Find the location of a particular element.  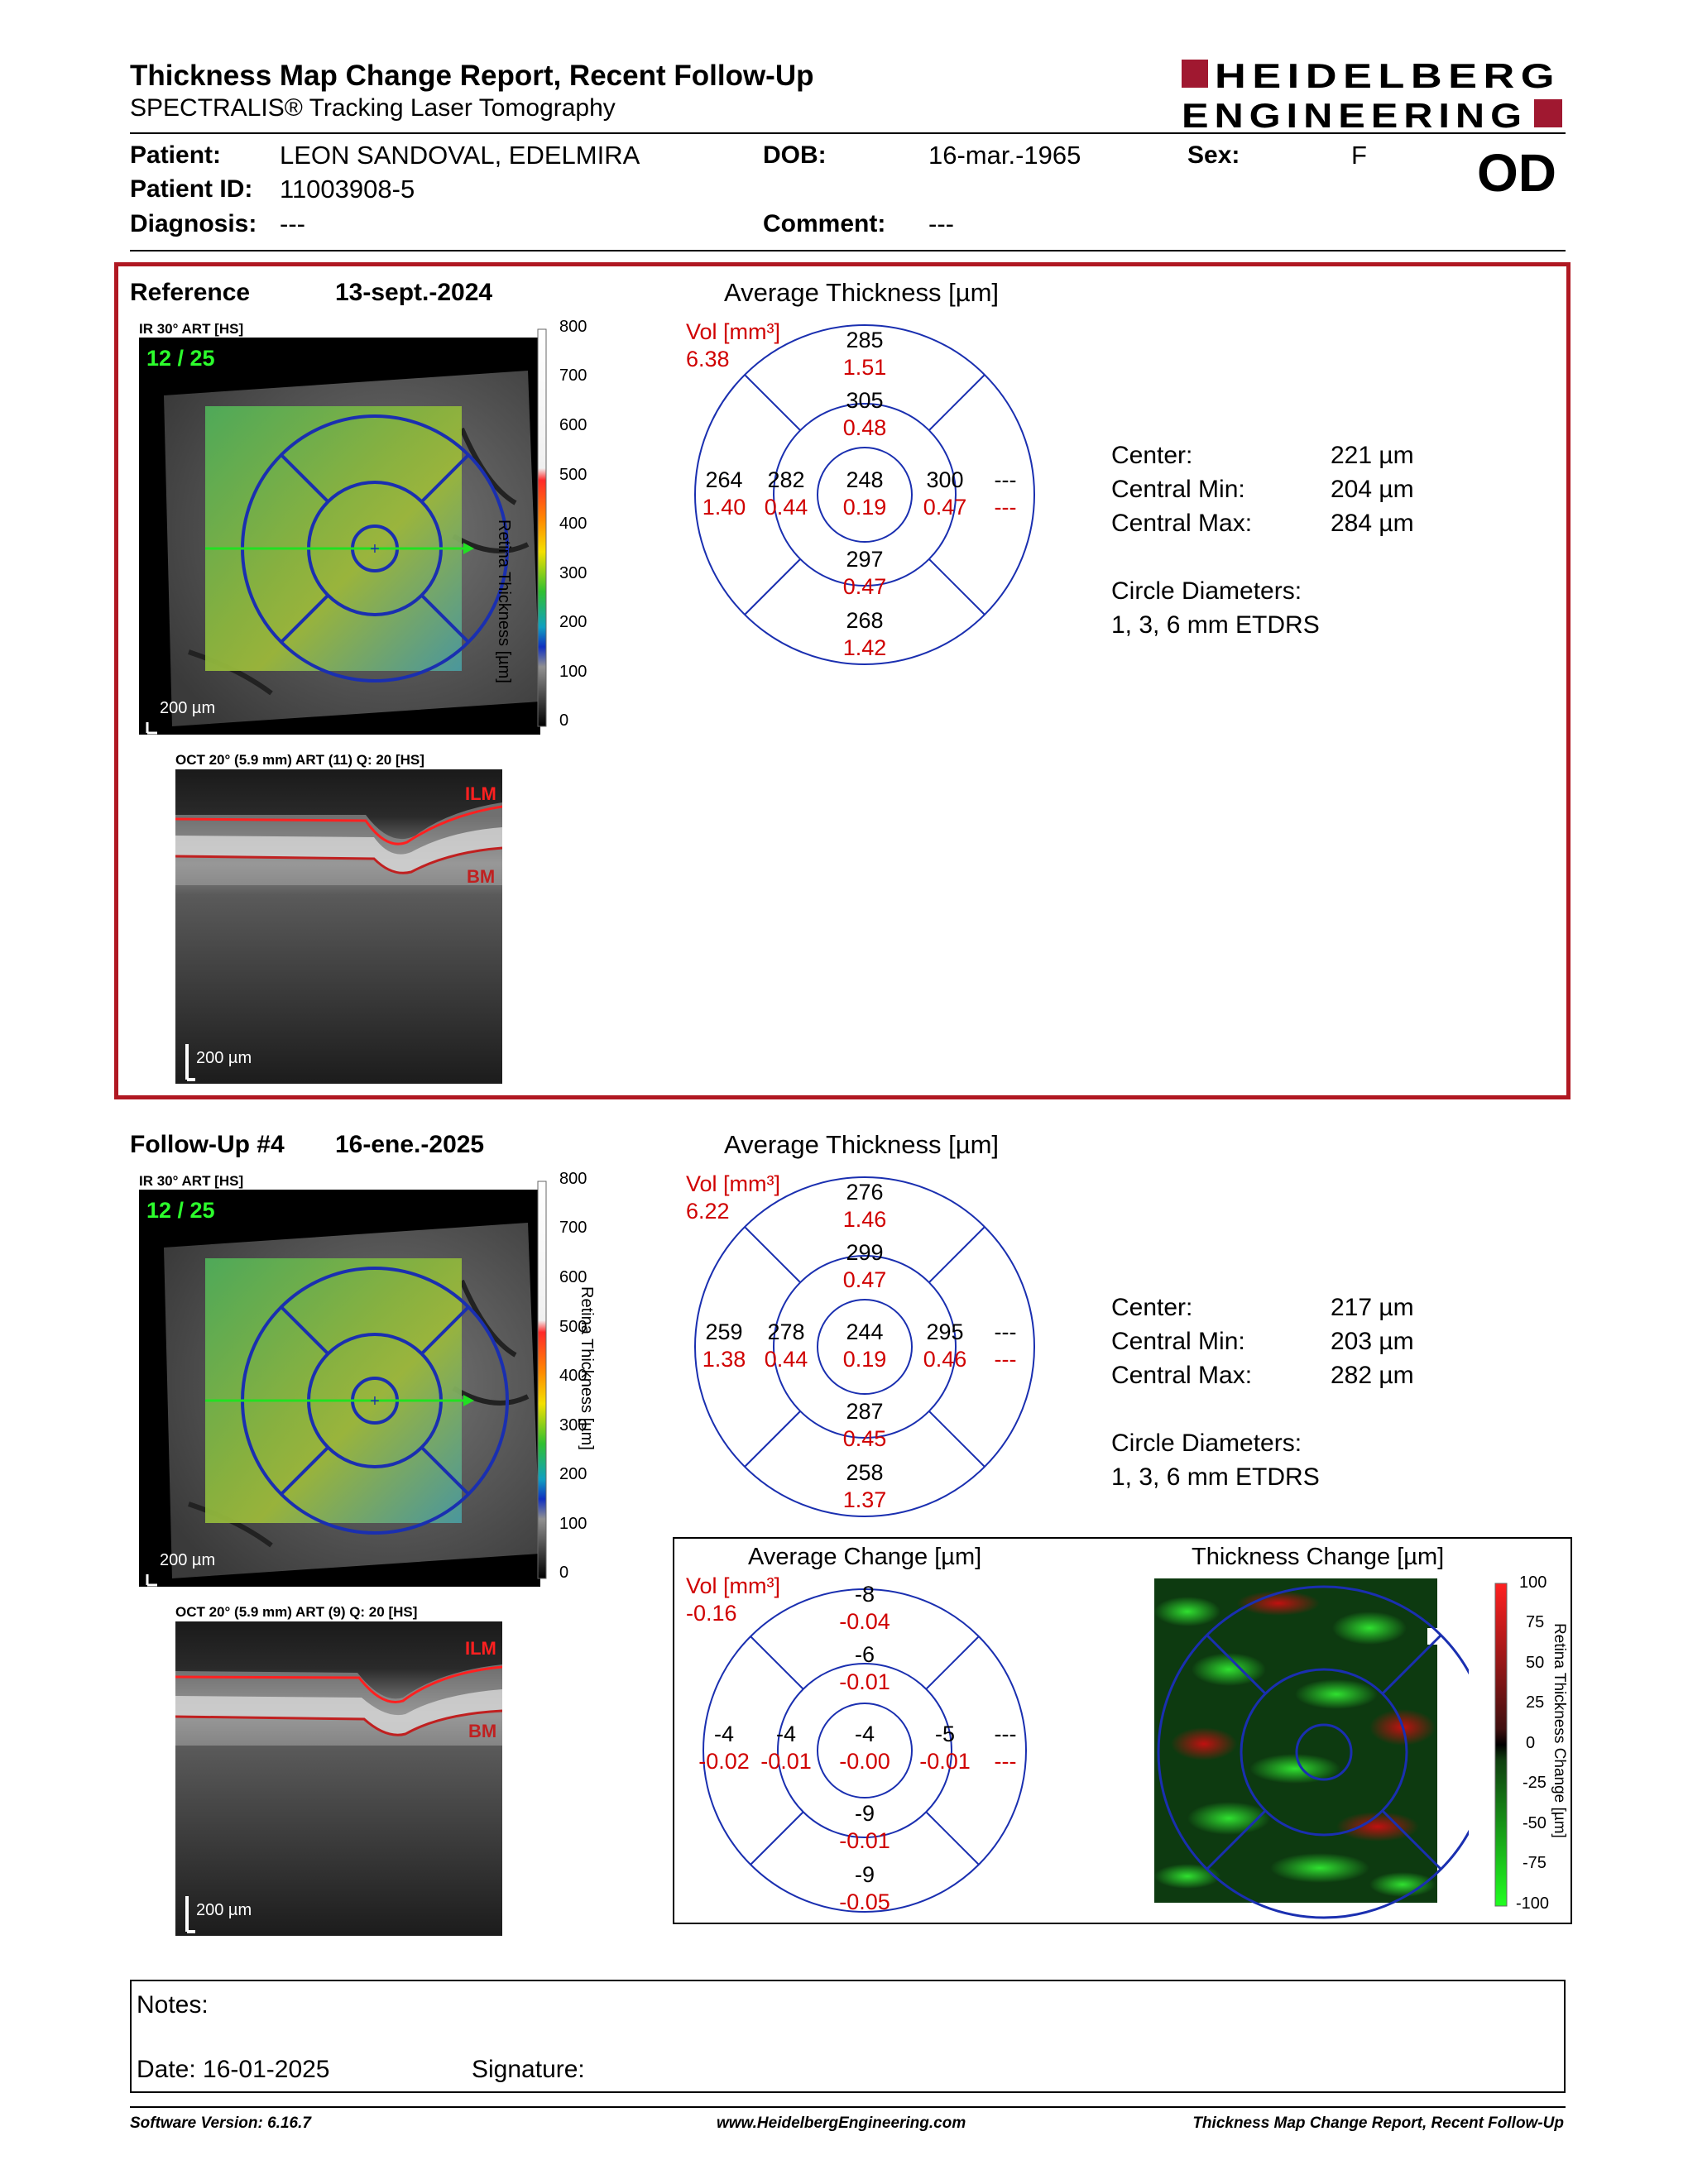

eye-indicator: OD is located at coordinates (1516, 173).